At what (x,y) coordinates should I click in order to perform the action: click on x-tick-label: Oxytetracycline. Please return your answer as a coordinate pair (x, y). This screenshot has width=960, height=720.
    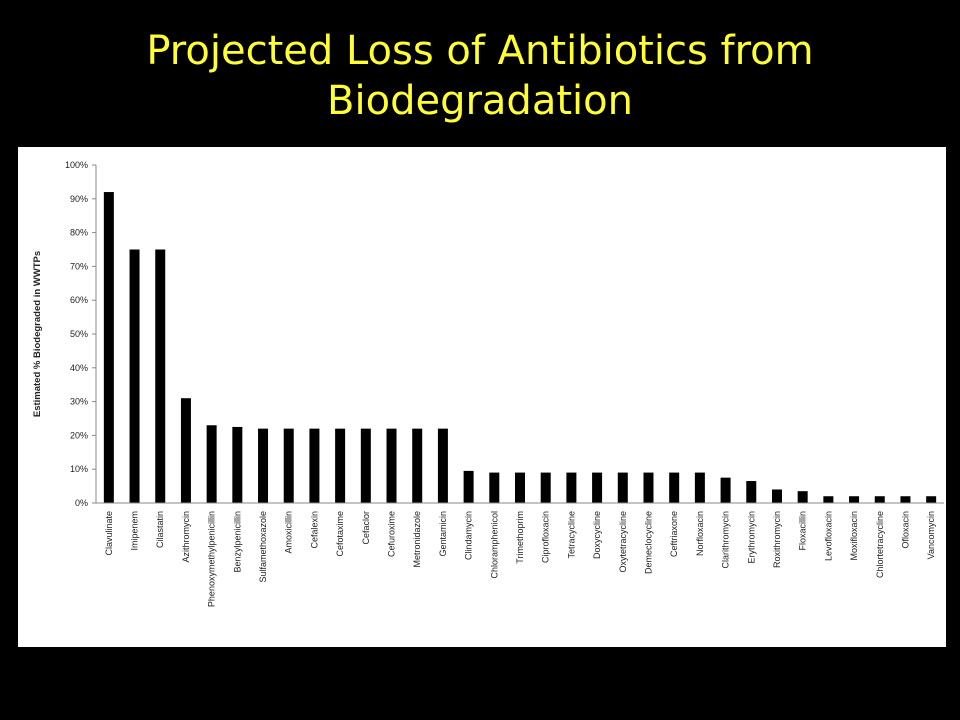
    Looking at the image, I should click on (623, 542).